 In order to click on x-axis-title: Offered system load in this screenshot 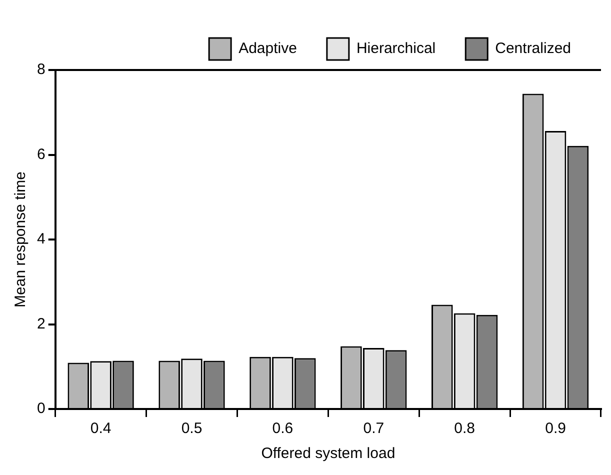, I will do `click(328, 453)`.